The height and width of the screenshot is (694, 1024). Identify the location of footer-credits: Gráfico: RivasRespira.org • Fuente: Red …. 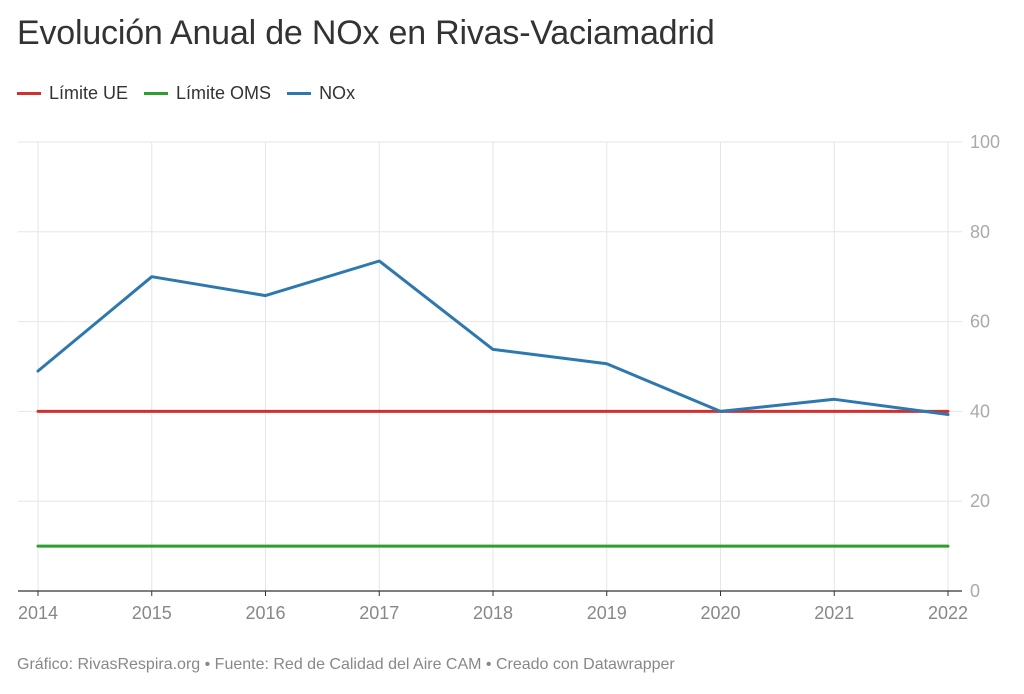
(346, 664).